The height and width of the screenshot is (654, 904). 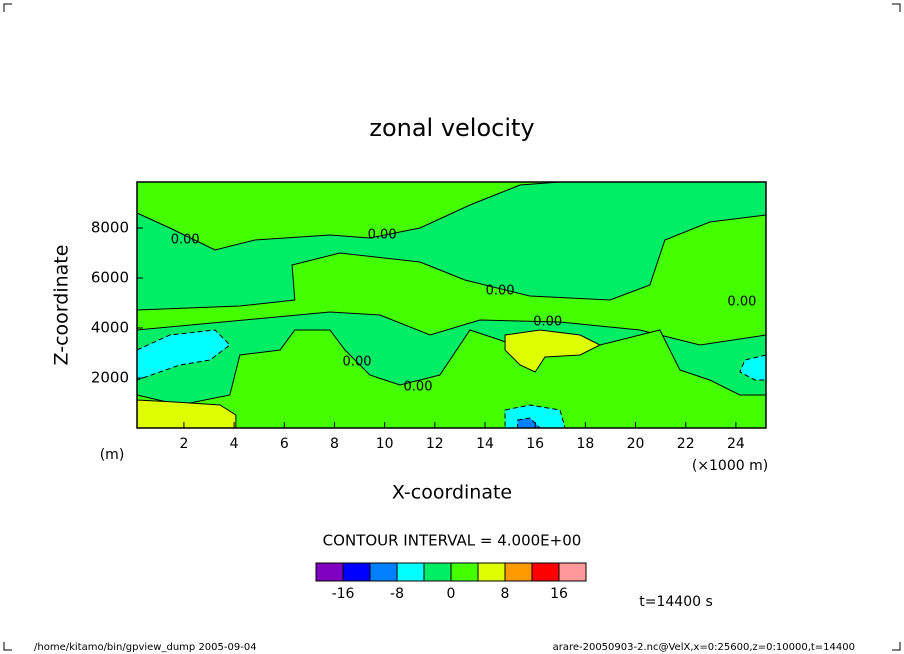 What do you see at coordinates (559, 594) in the screenshot?
I see `colorbar-tick-label: 16` at bounding box center [559, 594].